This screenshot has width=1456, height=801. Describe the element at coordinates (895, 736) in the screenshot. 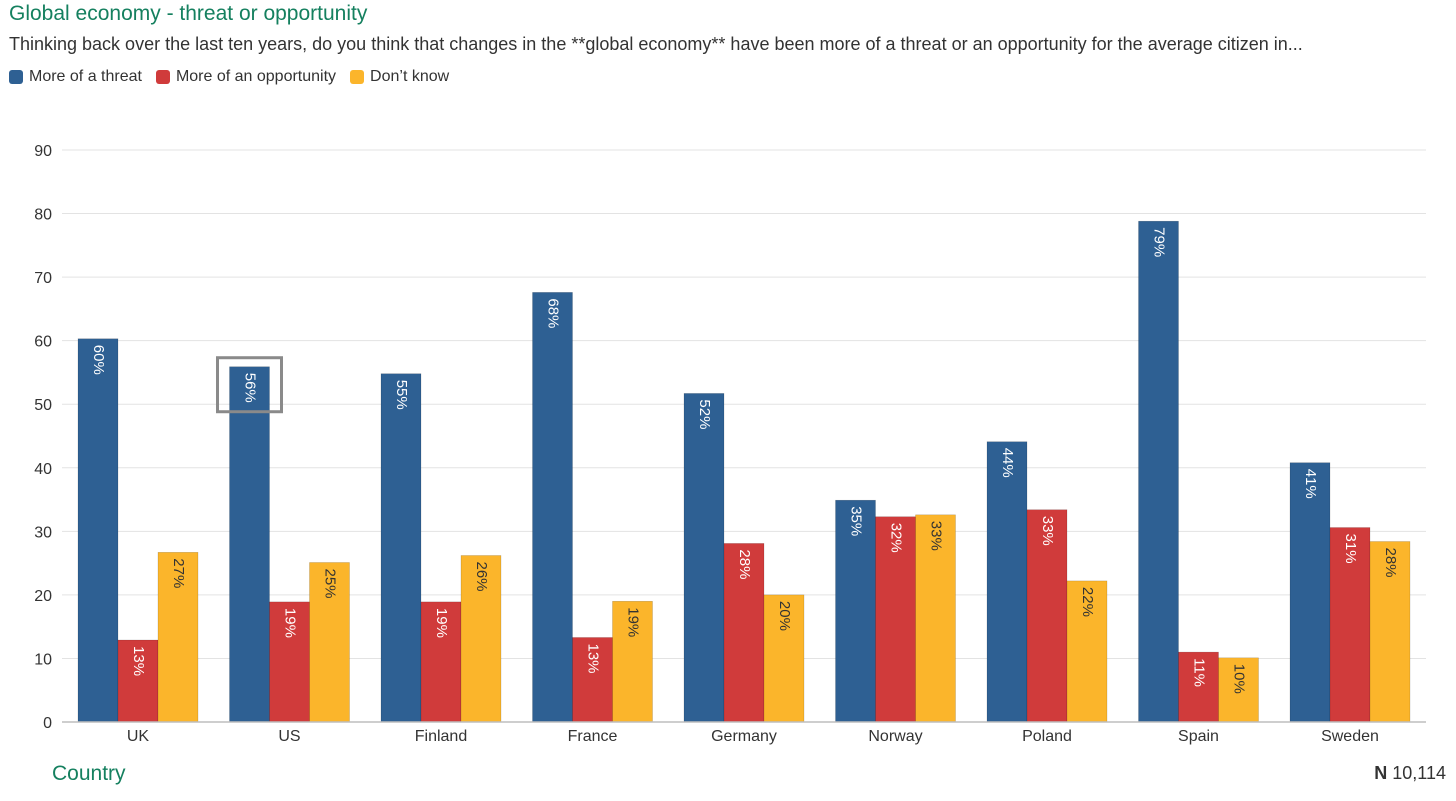

I see `x-tick-label-norway: Norway` at that location.